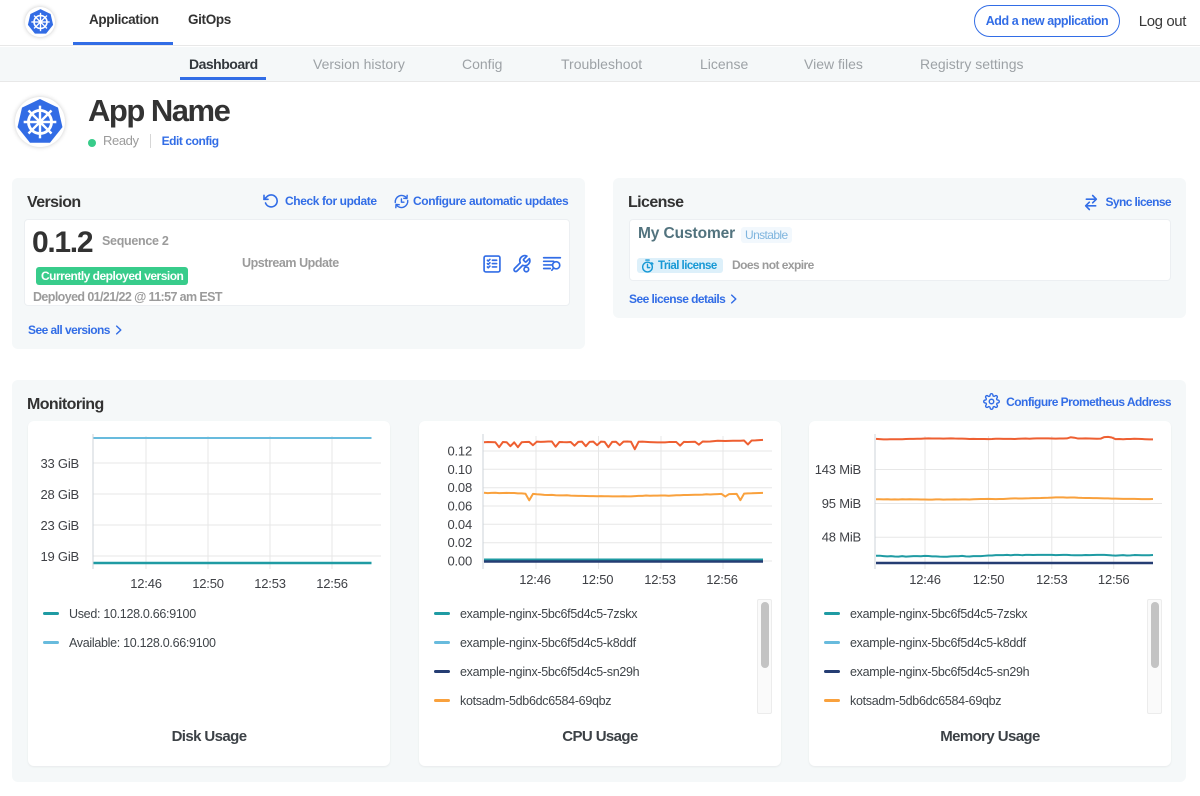 The width and height of the screenshot is (1200, 796). I want to click on svg-text: 143 MiB, so click(838, 469).